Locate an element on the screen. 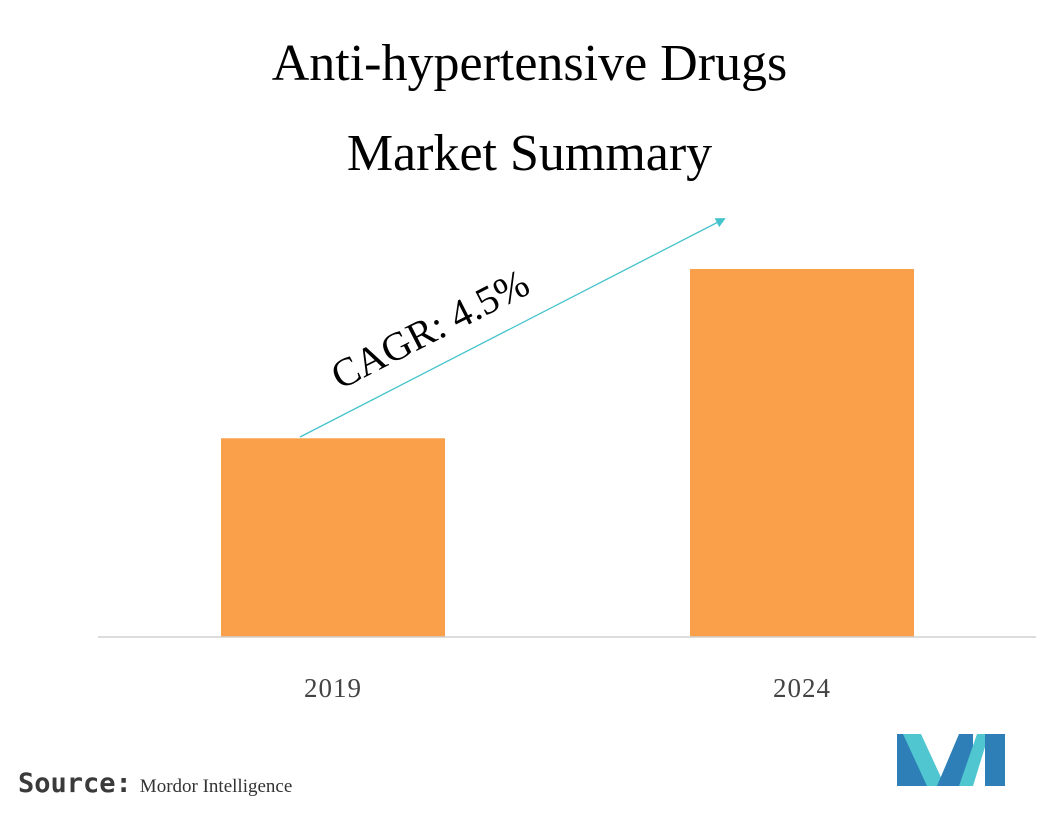 Image resolution: width=1059 pixels, height=822 pixels. source-note: Source: Mordor Intelligence is located at coordinates (155, 783).